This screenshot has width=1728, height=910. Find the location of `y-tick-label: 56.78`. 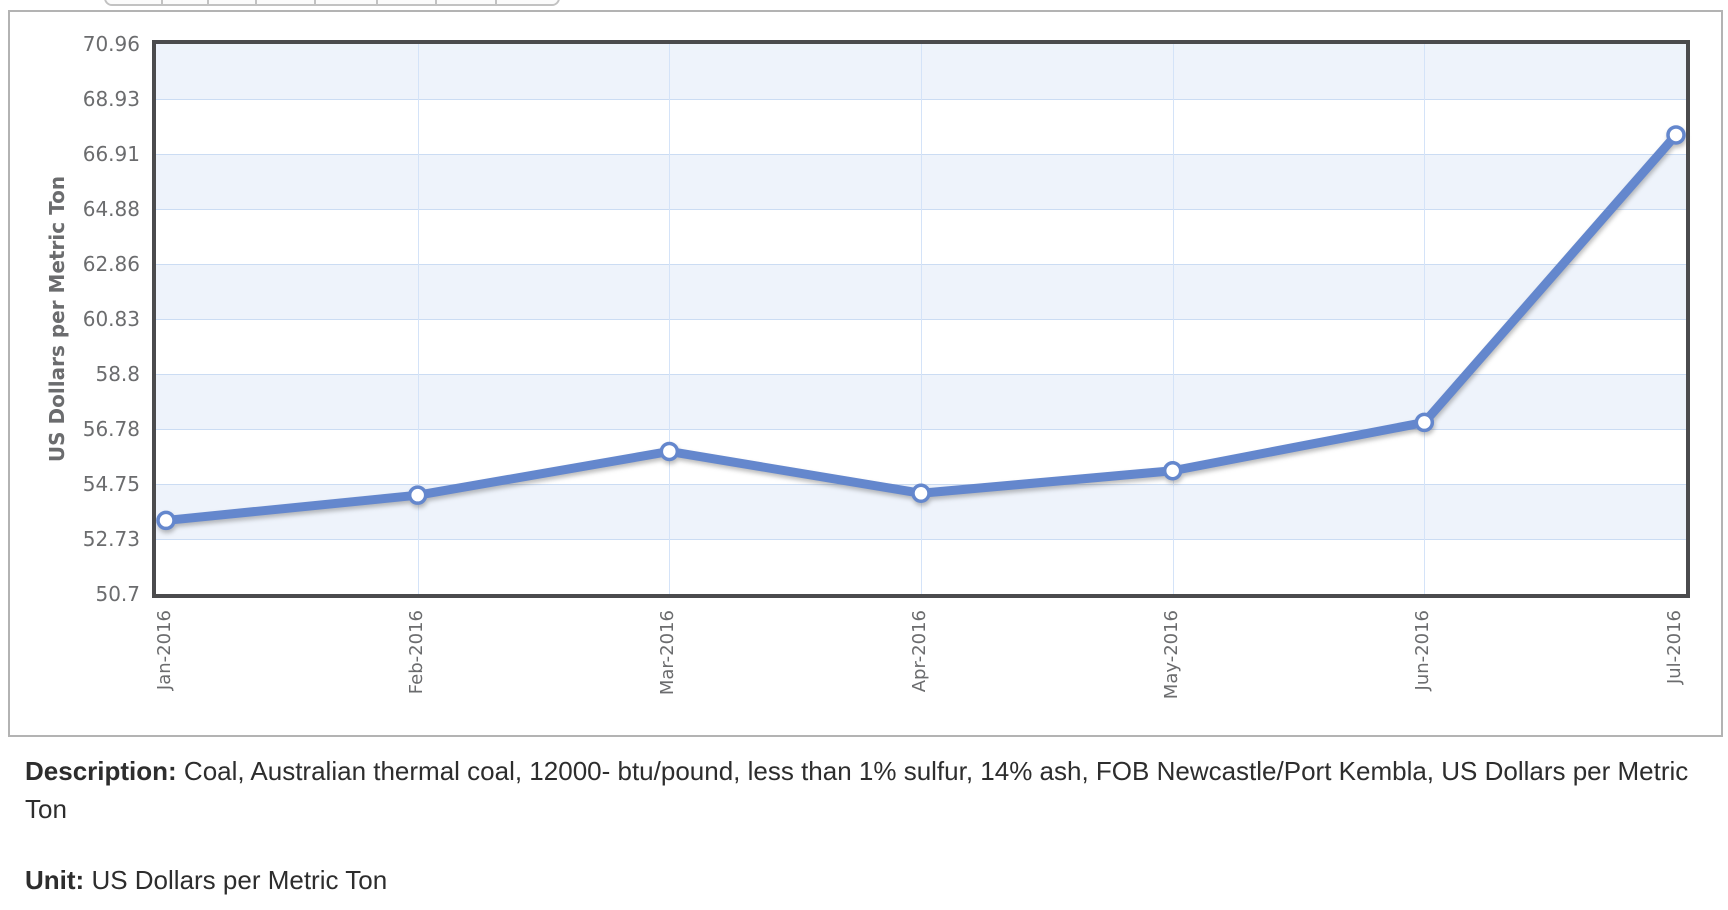

y-tick-label: 56.78 is located at coordinates (111, 428).